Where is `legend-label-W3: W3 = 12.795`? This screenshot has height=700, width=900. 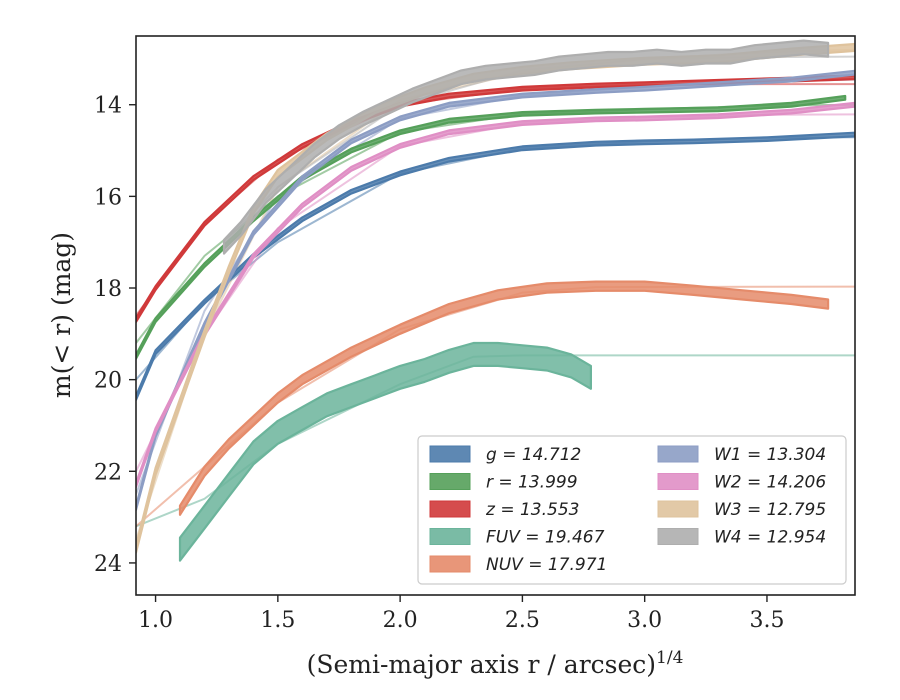 legend-label-W3: W3 = 12.795 is located at coordinates (770, 510).